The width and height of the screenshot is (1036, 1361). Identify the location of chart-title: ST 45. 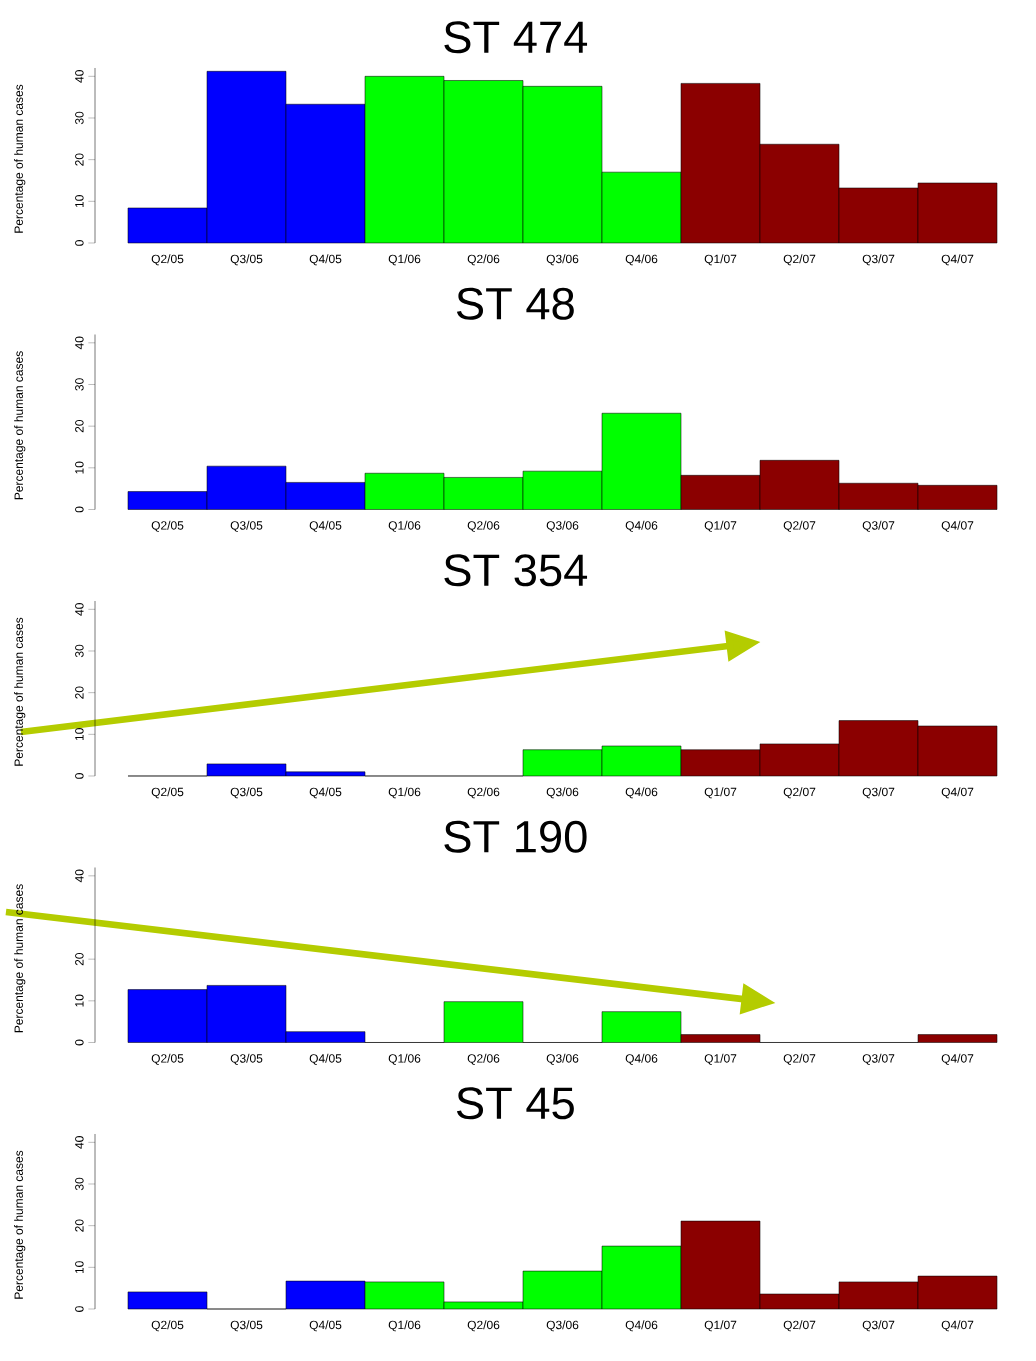
(515, 1103).